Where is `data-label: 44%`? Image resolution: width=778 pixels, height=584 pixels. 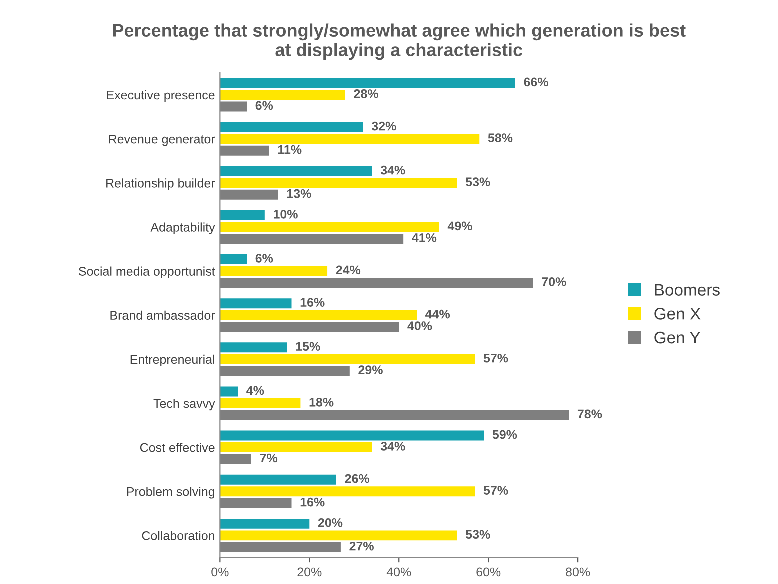 data-label: 44% is located at coordinates (438, 314).